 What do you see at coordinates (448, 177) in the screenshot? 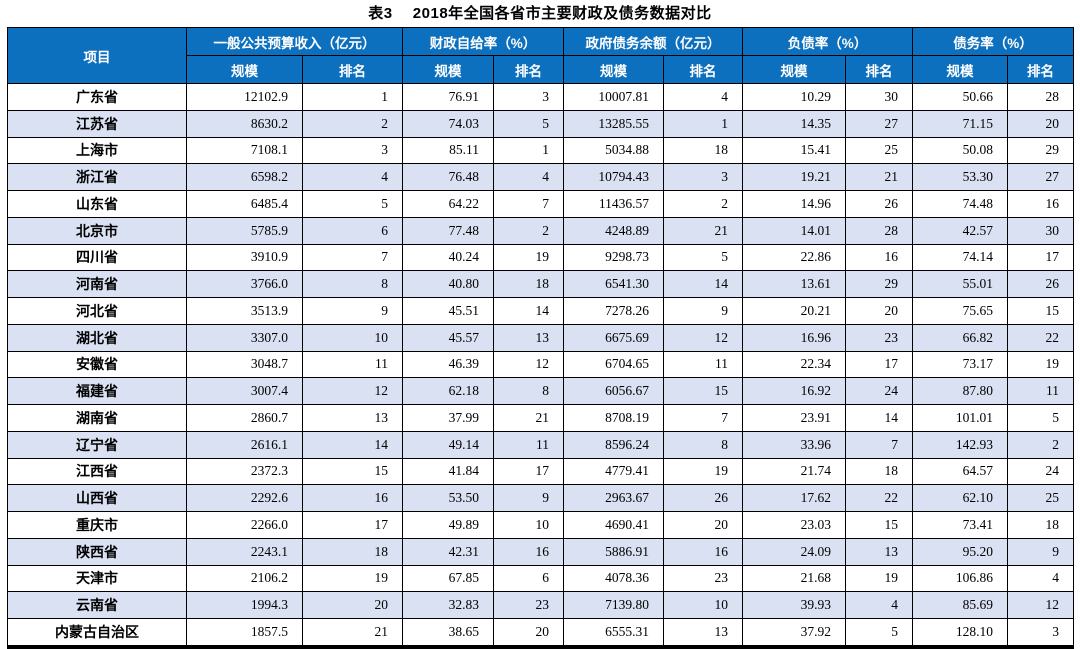
I see `value-cell: 76.48` at bounding box center [448, 177].